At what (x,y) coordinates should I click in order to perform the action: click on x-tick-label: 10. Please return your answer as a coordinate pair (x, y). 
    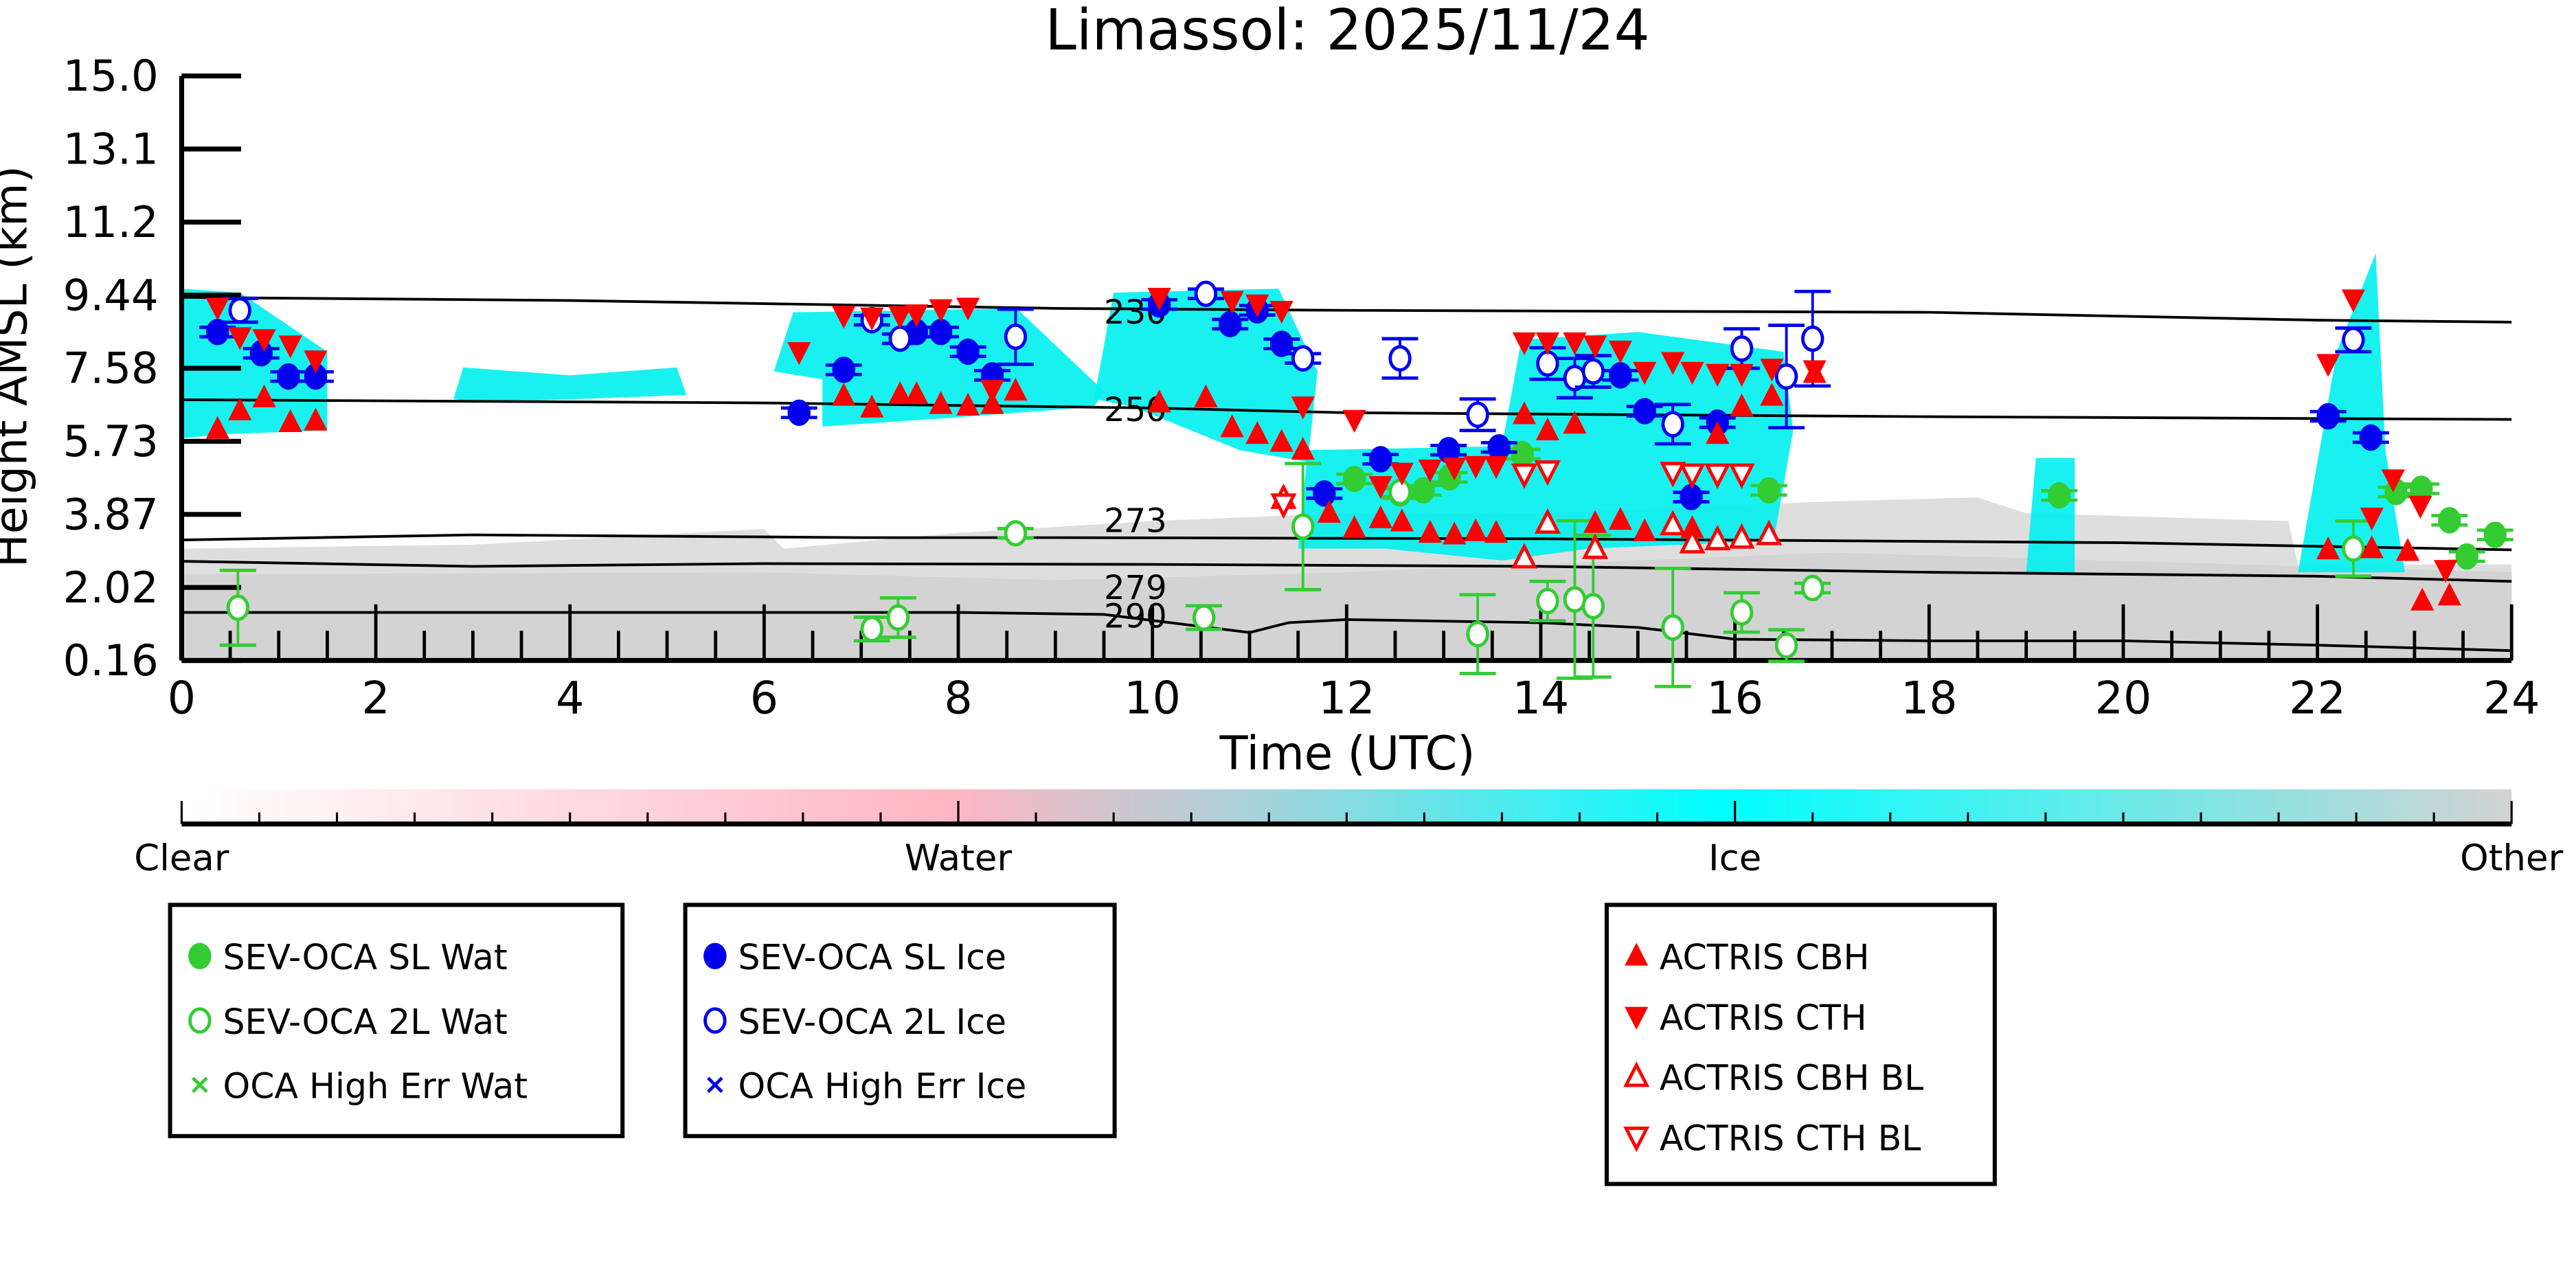
    Looking at the image, I should click on (1152, 698).